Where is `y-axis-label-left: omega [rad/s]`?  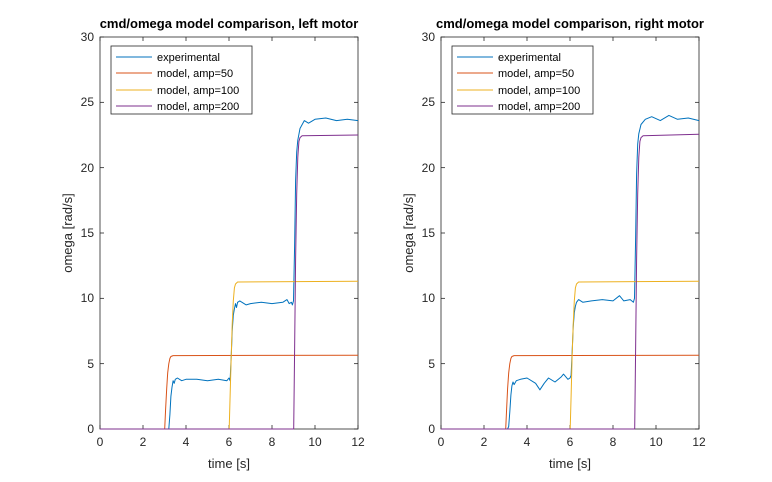
y-axis-label-left: omega [rad/s] is located at coordinates (67, 233).